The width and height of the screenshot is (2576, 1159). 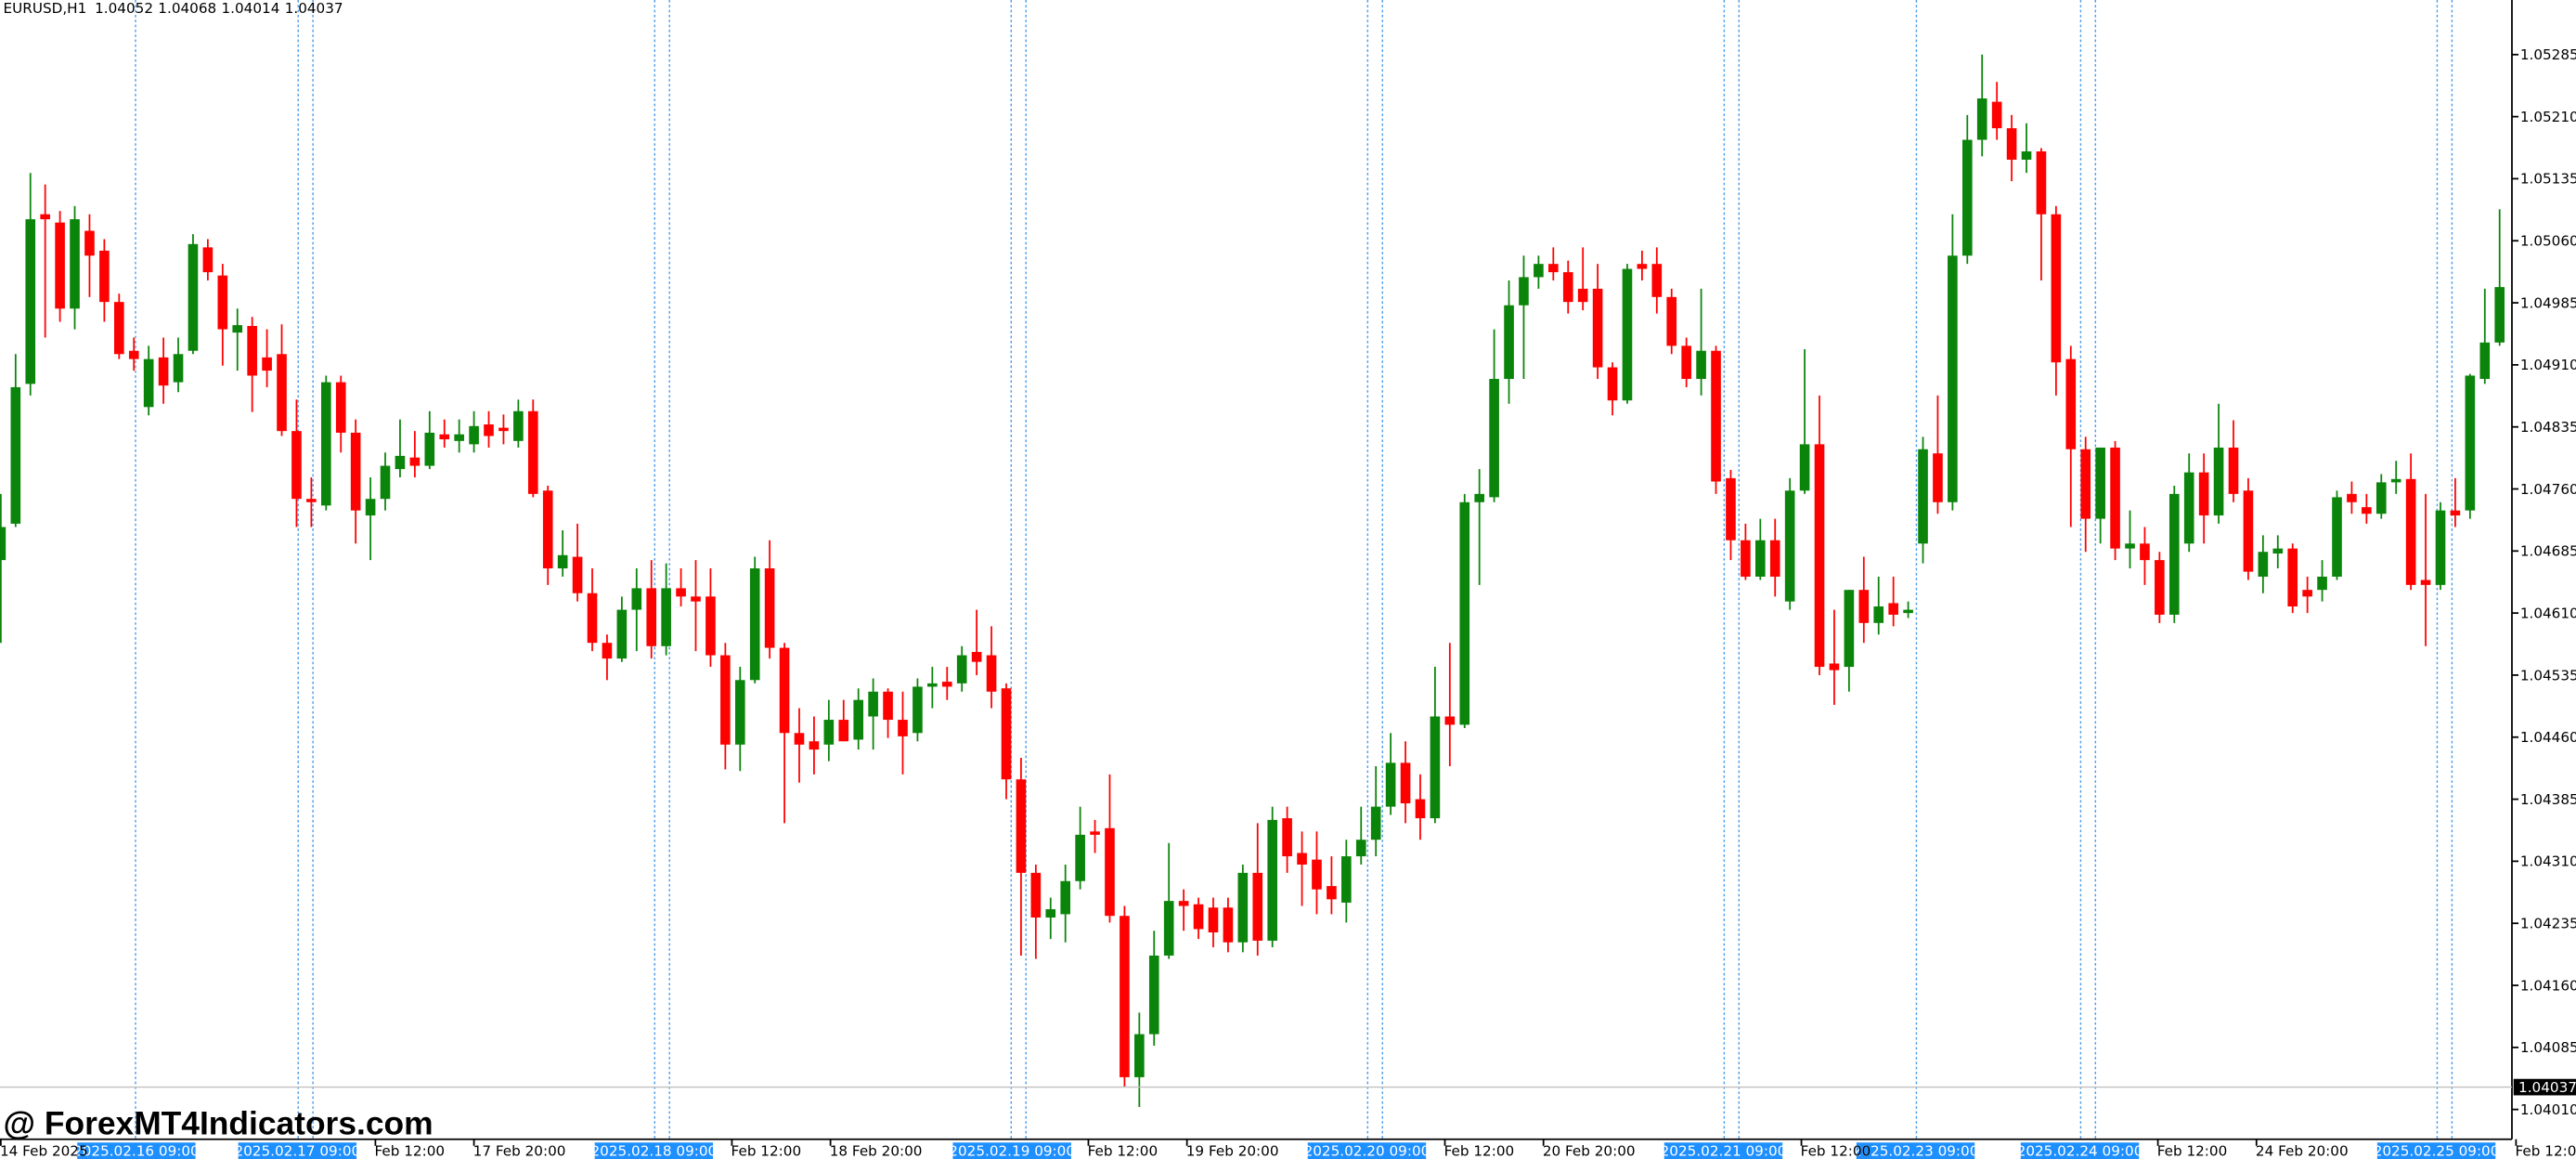 I want to click on x-tick-label: 17 Feb 20:00, so click(x=519, y=1150).